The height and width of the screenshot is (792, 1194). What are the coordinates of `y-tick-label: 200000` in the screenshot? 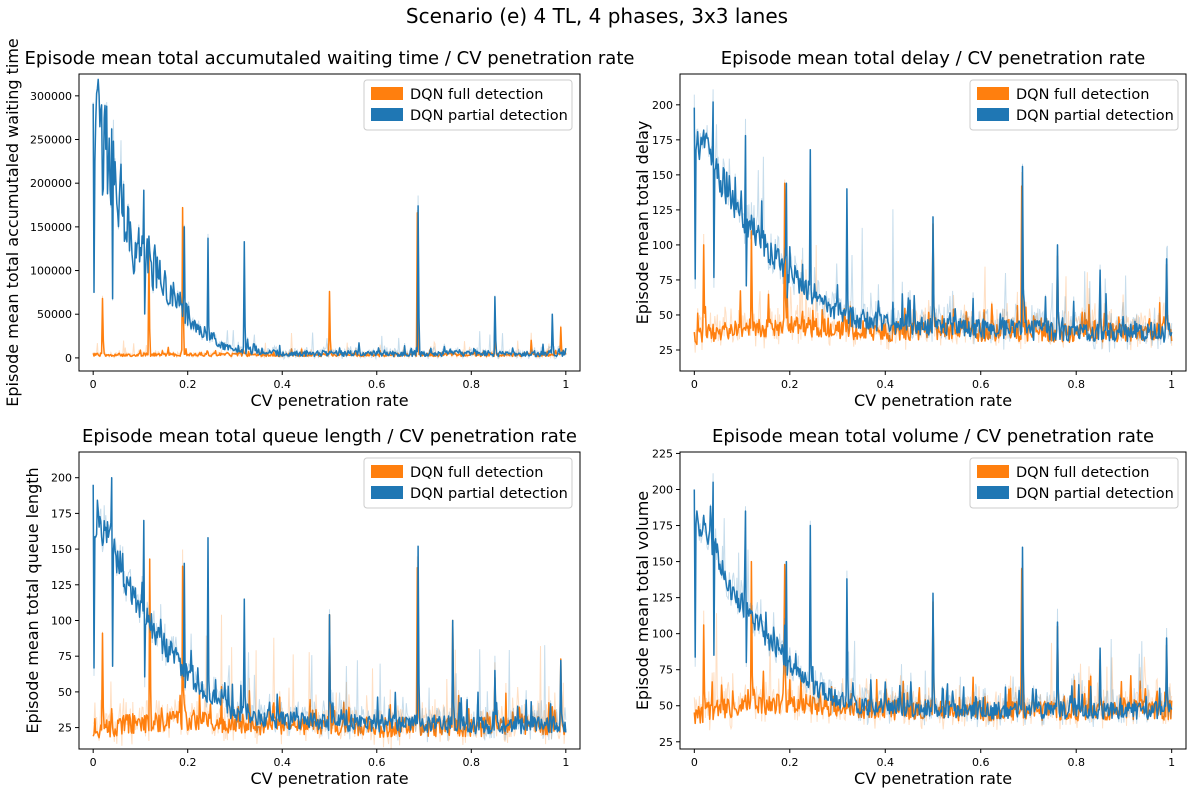 It's located at (51, 183).